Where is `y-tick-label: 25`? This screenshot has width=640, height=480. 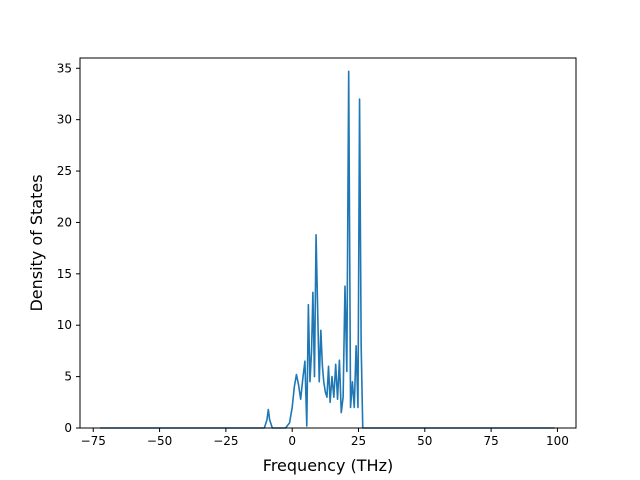 y-tick-label: 25 is located at coordinates (64, 171).